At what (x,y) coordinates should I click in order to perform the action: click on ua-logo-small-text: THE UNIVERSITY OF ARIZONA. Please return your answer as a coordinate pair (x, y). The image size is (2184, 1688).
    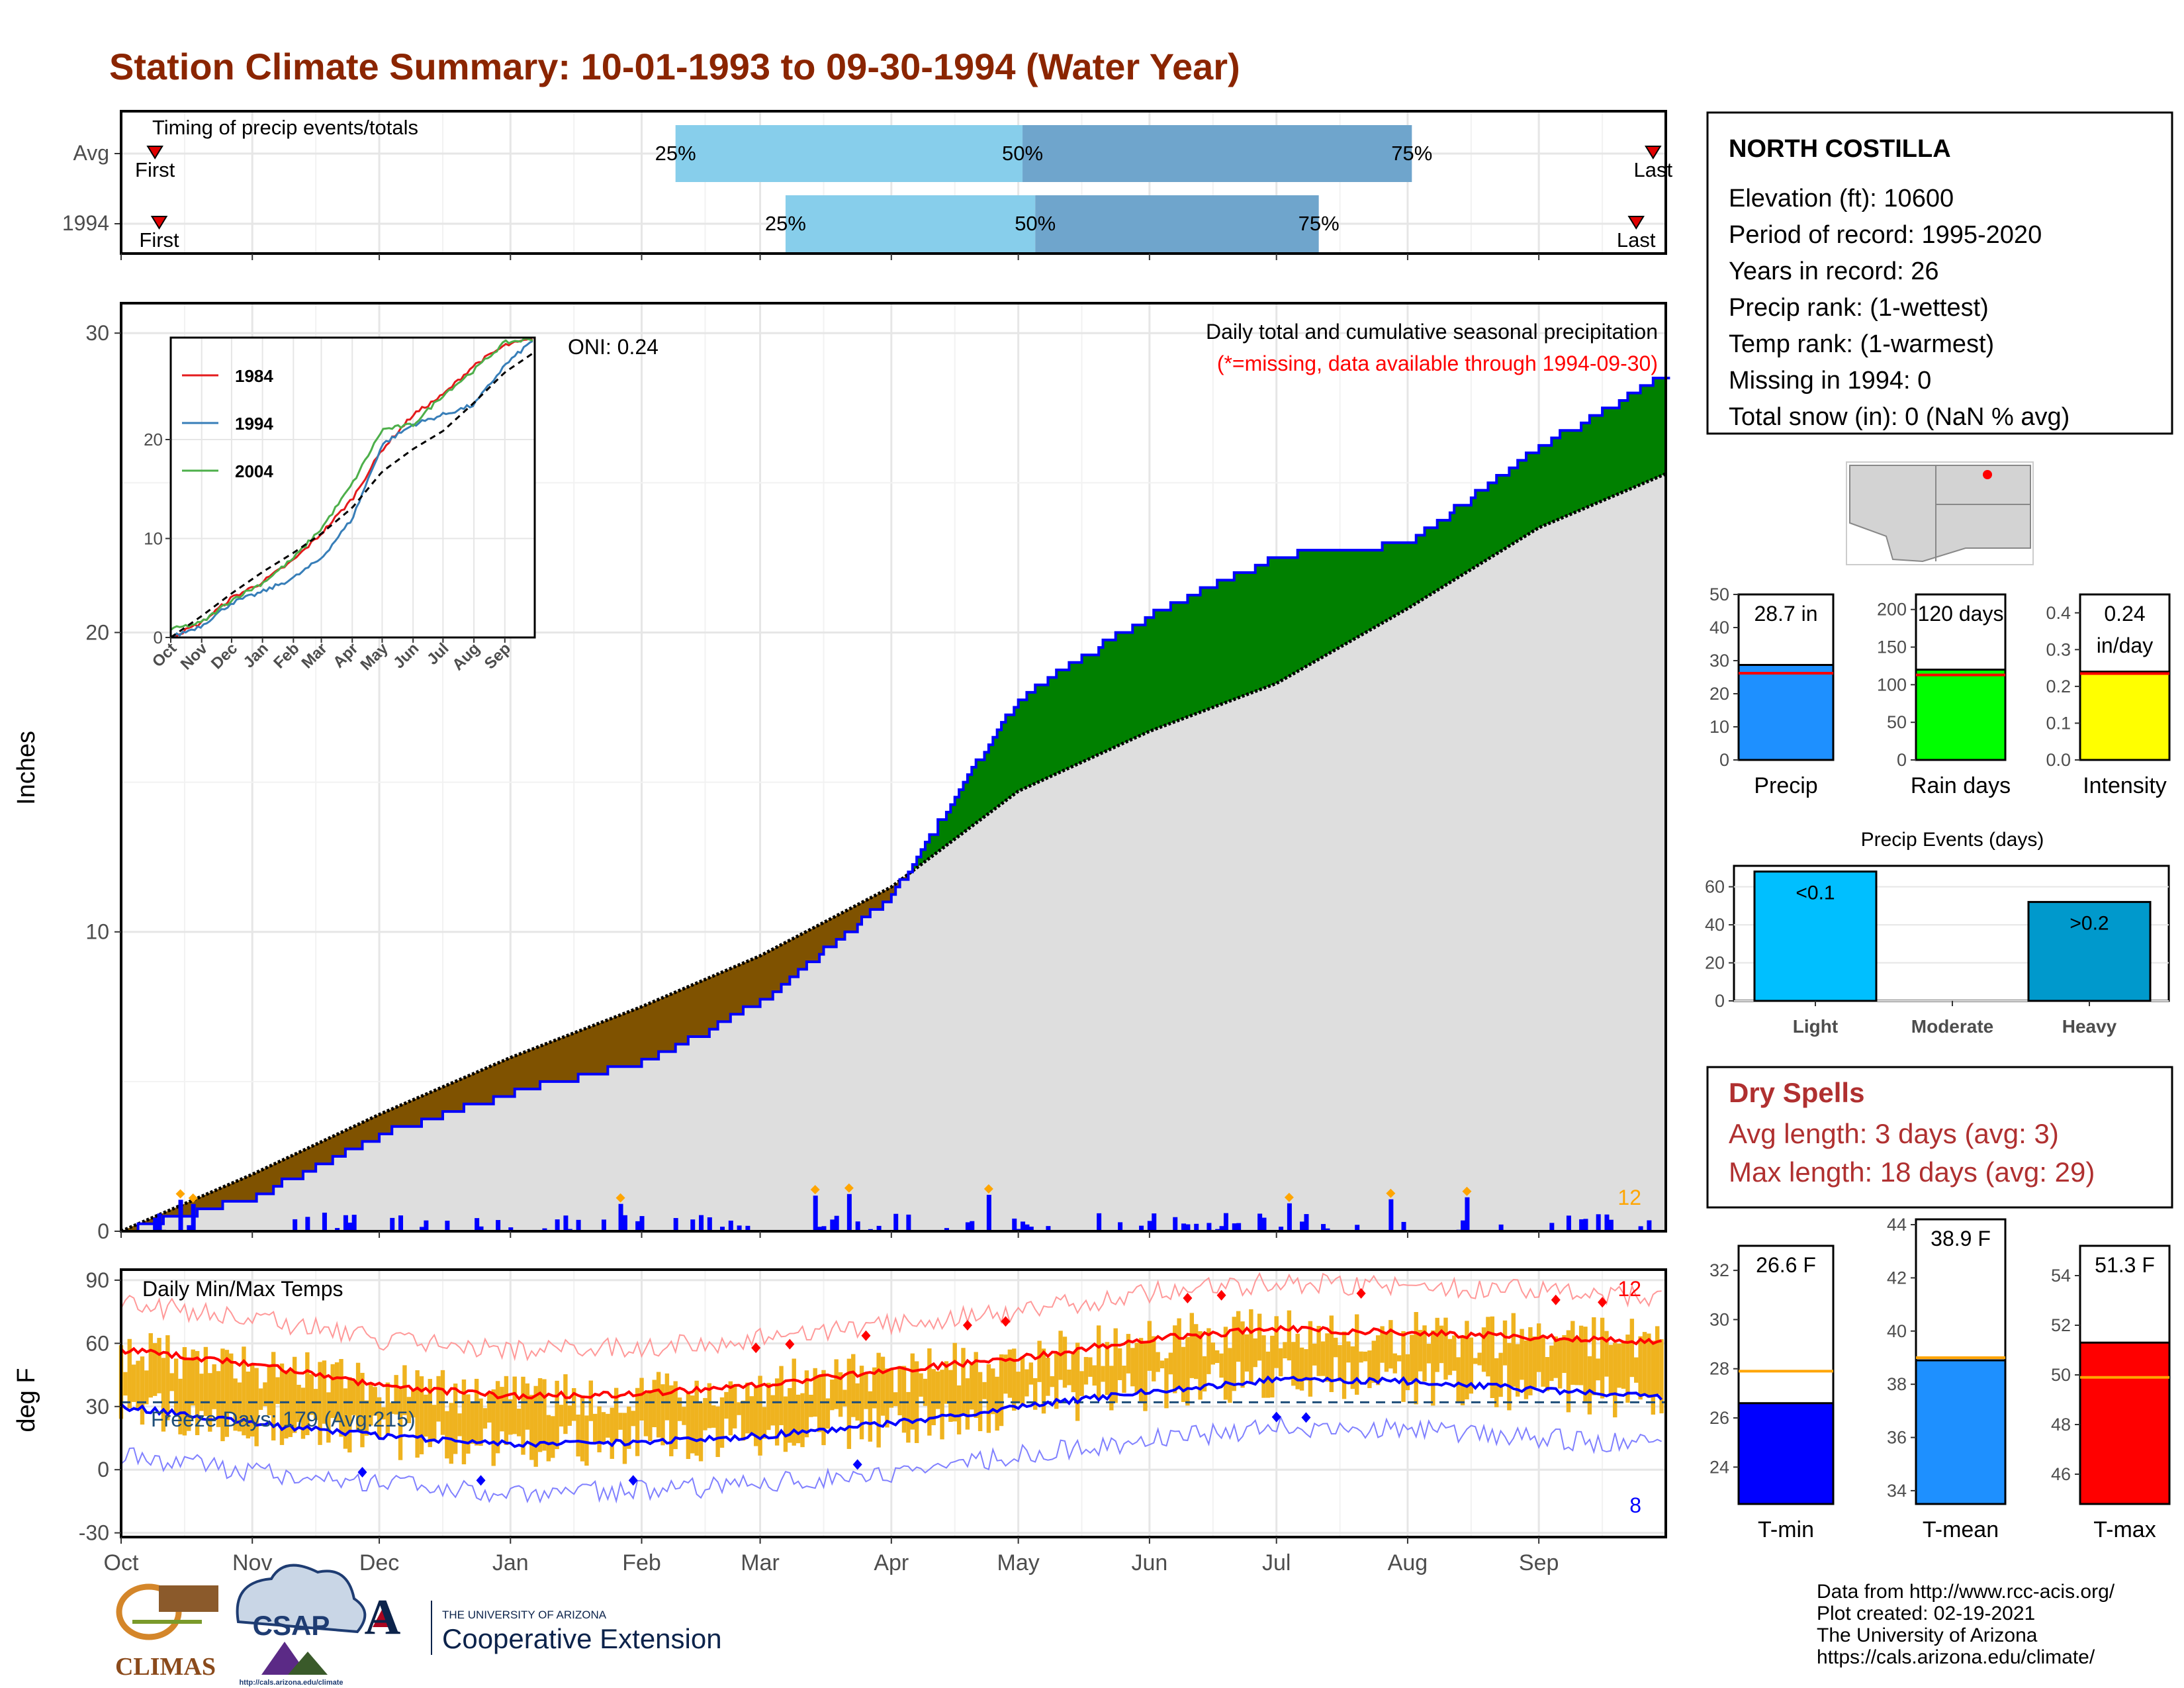
    Looking at the image, I should click on (524, 1615).